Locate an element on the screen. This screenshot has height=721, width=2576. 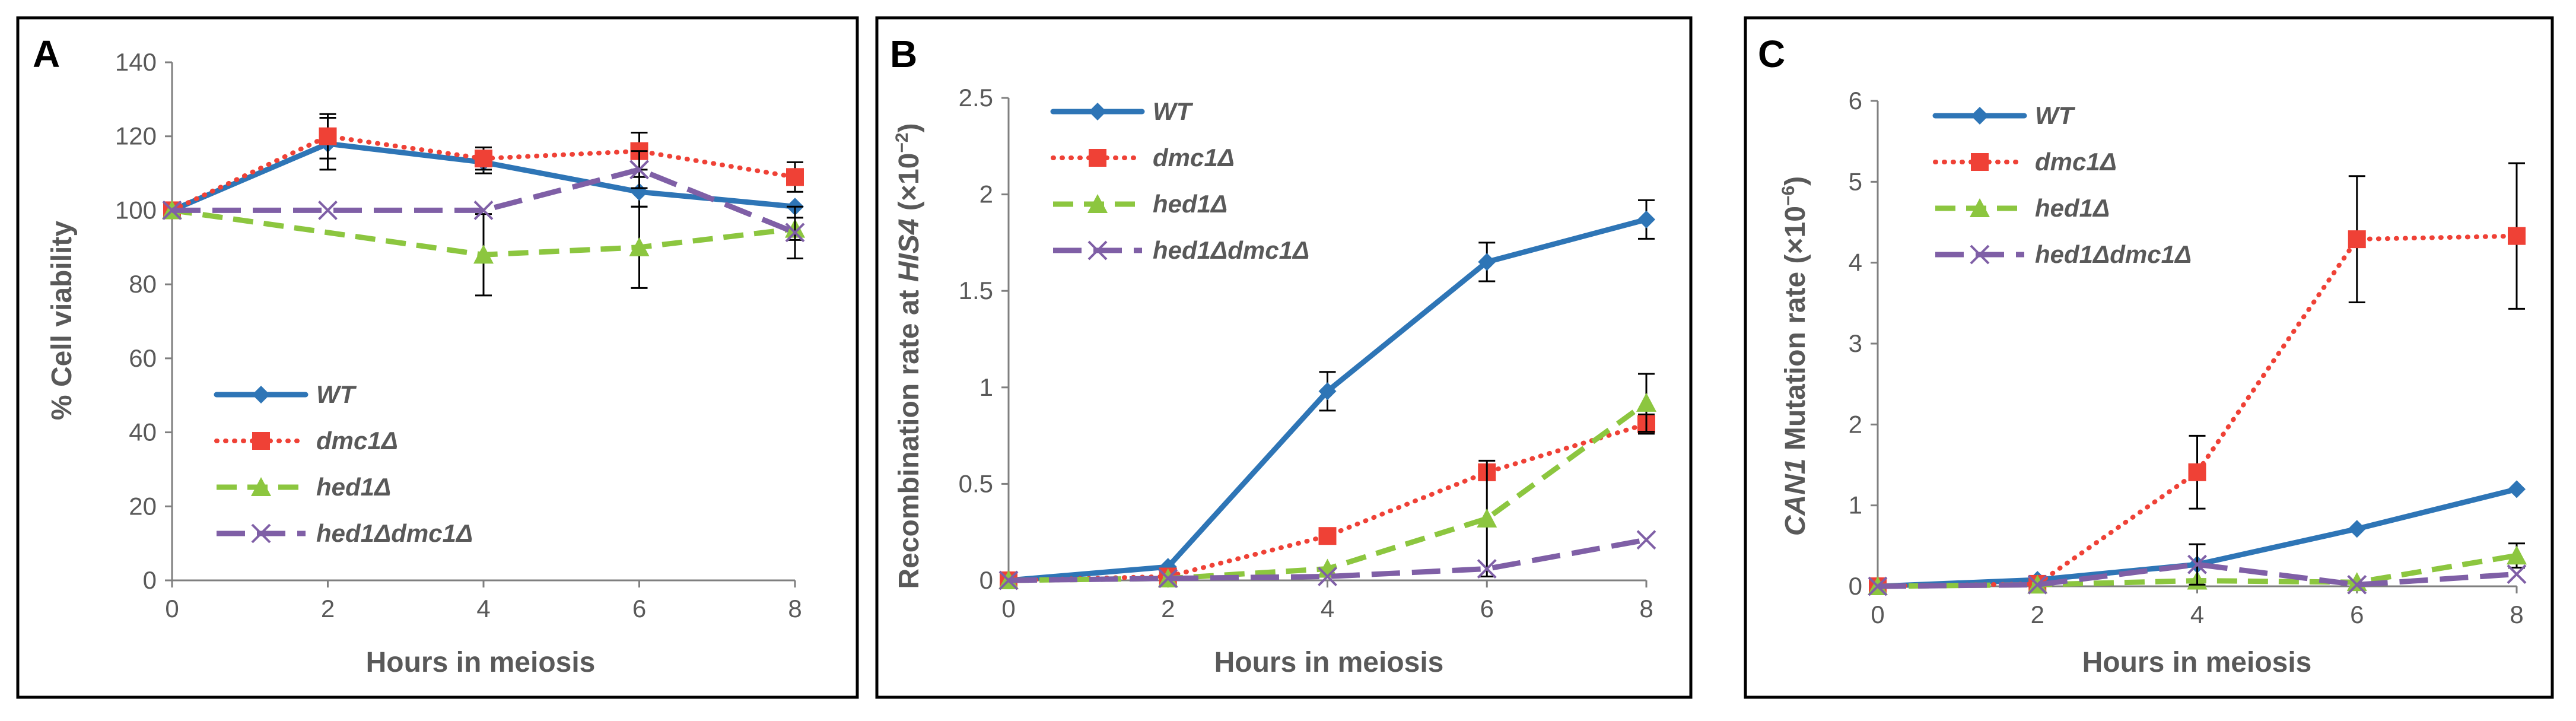
y-axis-title: % Cell viability is located at coordinates (62, 320).